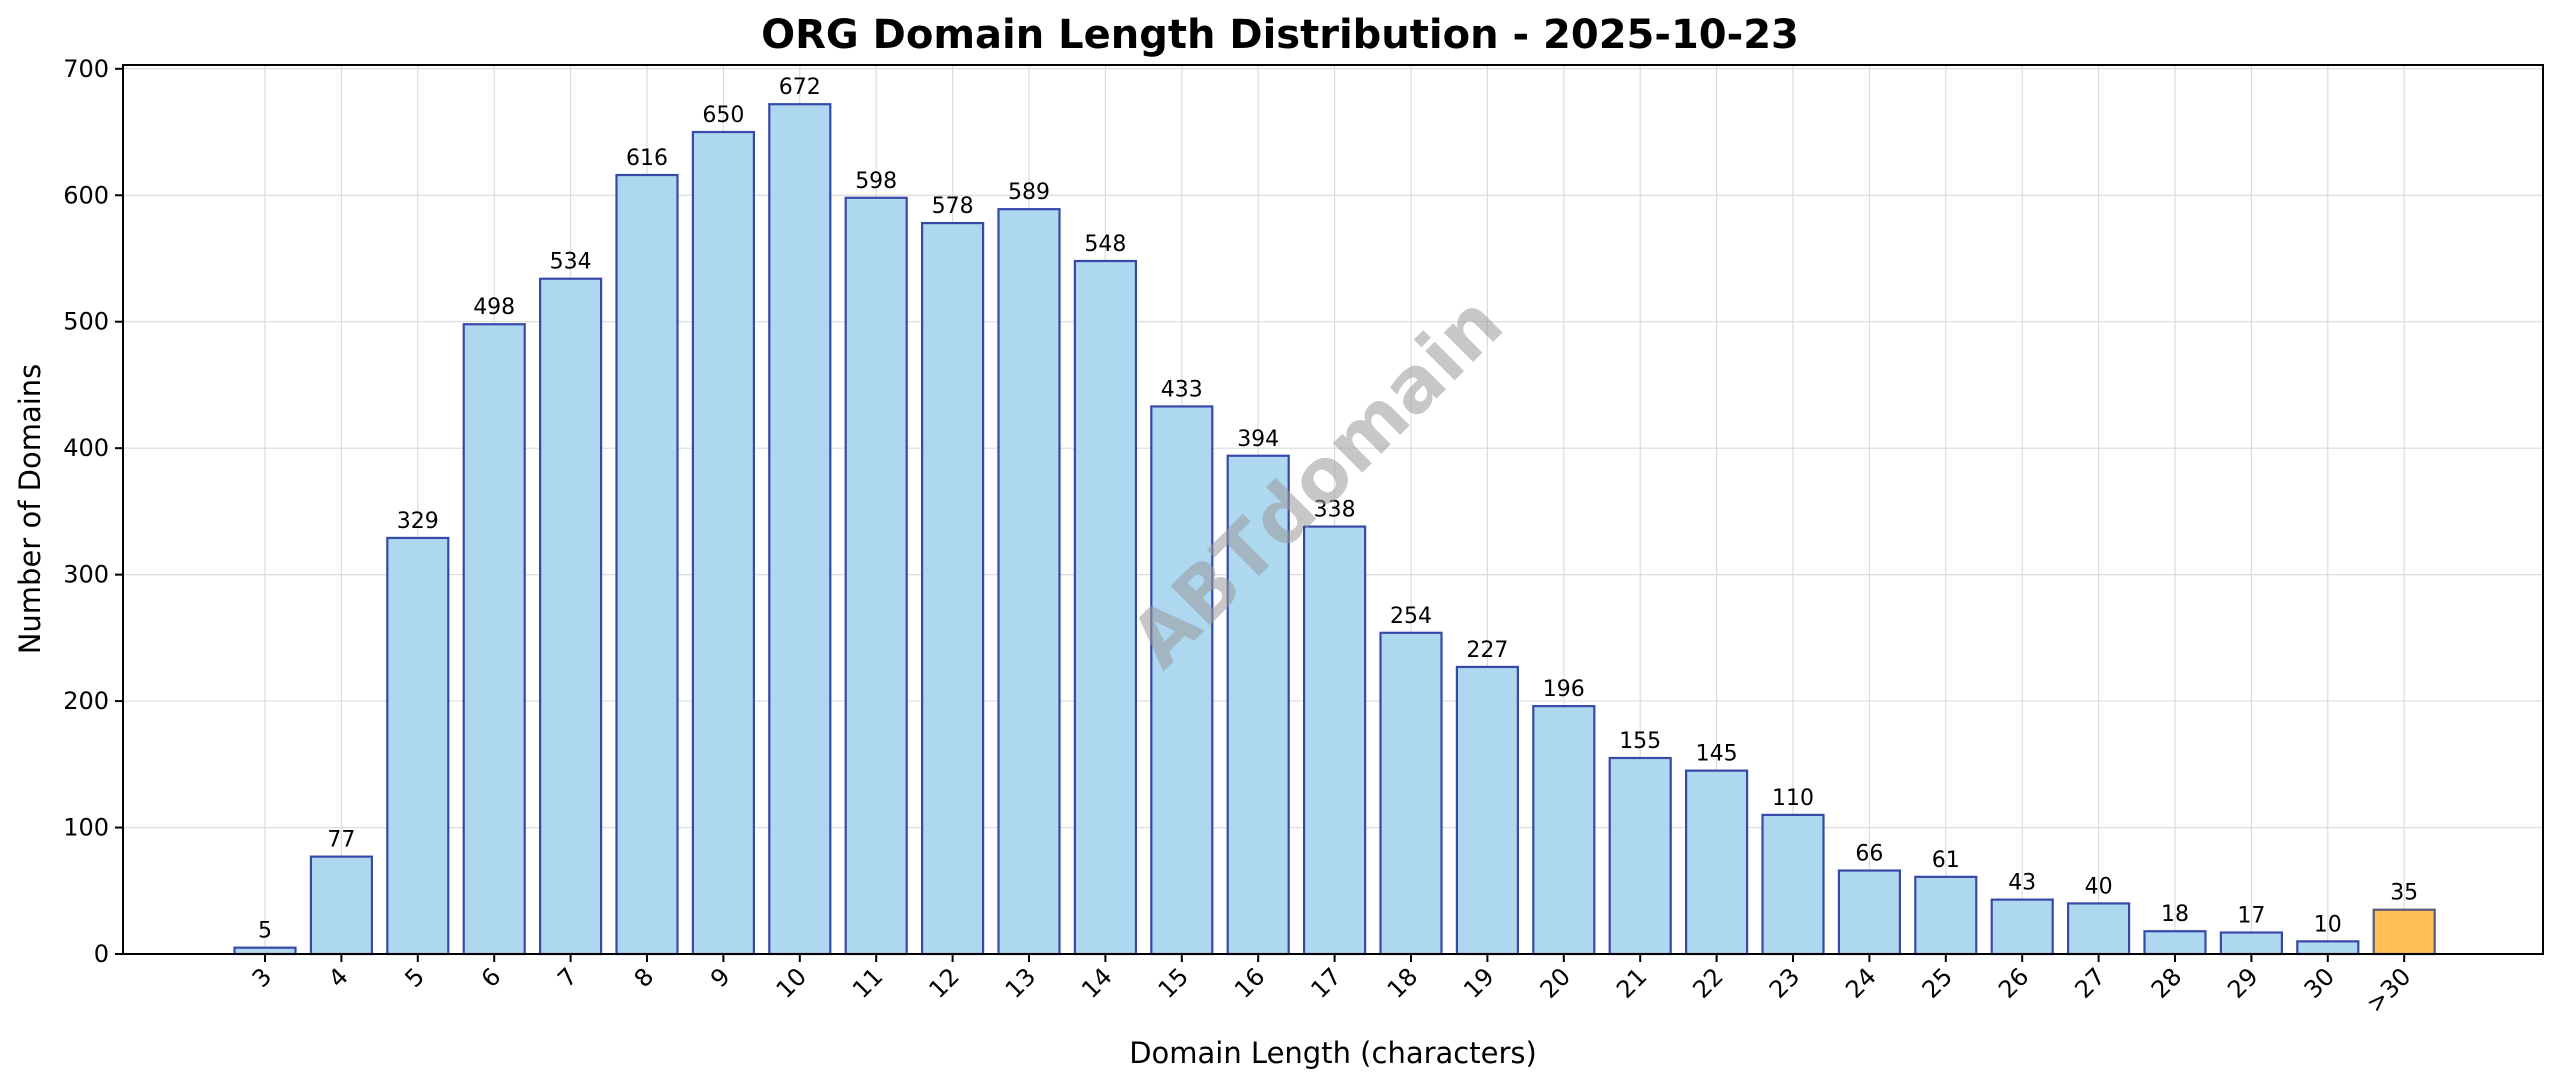  Describe the element at coordinates (1640, 741) in the screenshot. I see `value-label-21: 155` at that location.